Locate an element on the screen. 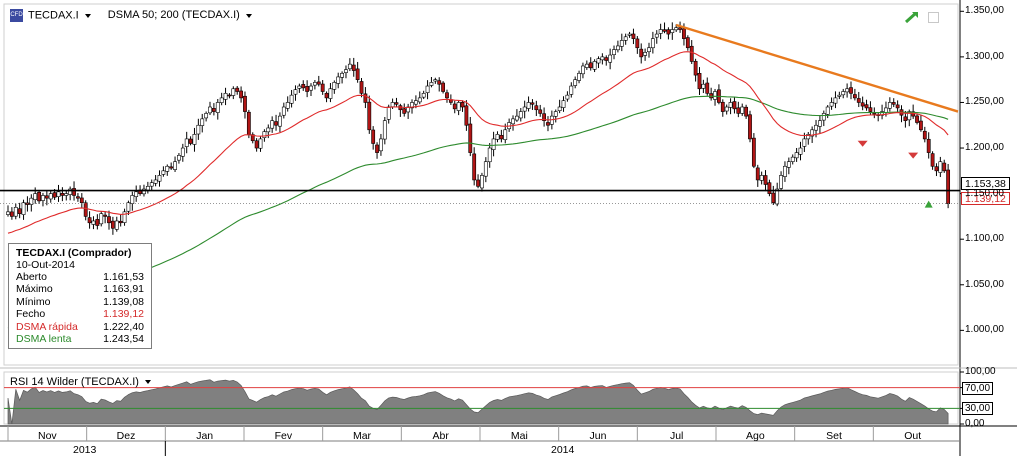  legend-date: 10-Out-2014 is located at coordinates (45, 265).